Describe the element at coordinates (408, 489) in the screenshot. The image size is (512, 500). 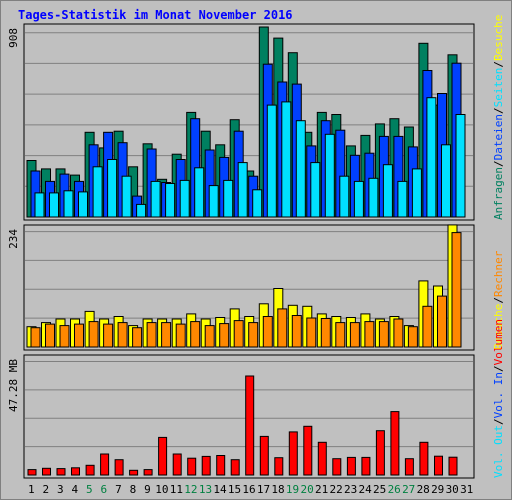
I see `day-label-27: 27` at that location.